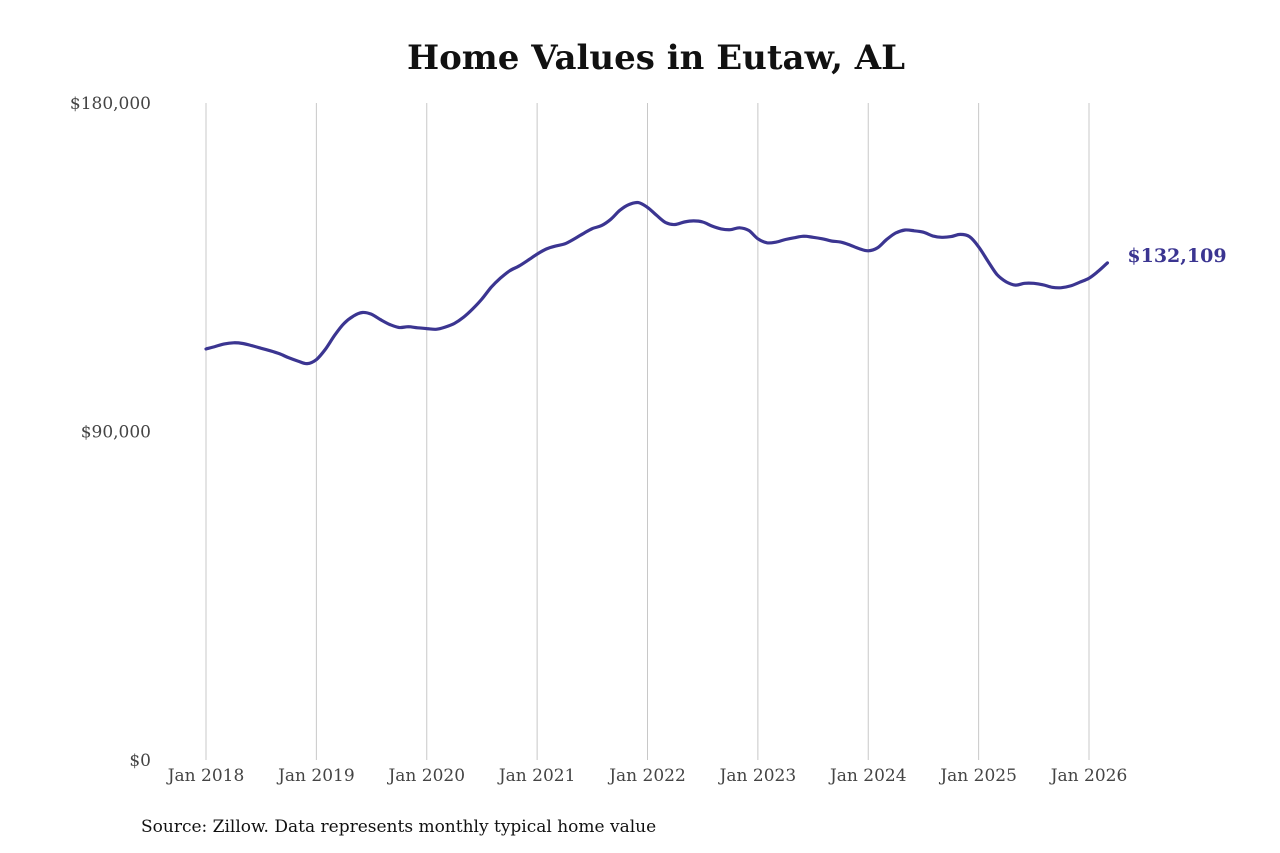 This screenshot has height=853, width=1280. Describe the element at coordinates (757, 776) in the screenshot. I see `x-tick-label: Jan 2023` at that location.